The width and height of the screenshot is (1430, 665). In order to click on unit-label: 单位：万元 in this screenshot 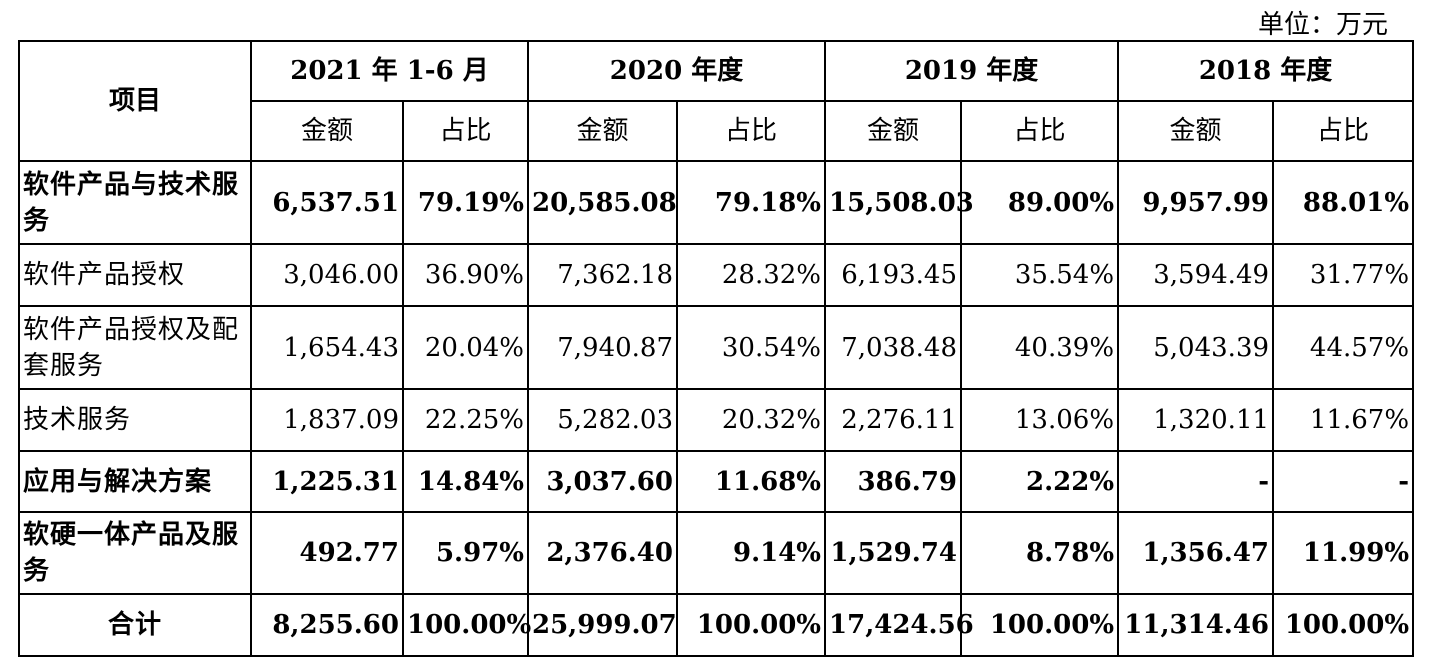, I will do `click(1322, 25)`.